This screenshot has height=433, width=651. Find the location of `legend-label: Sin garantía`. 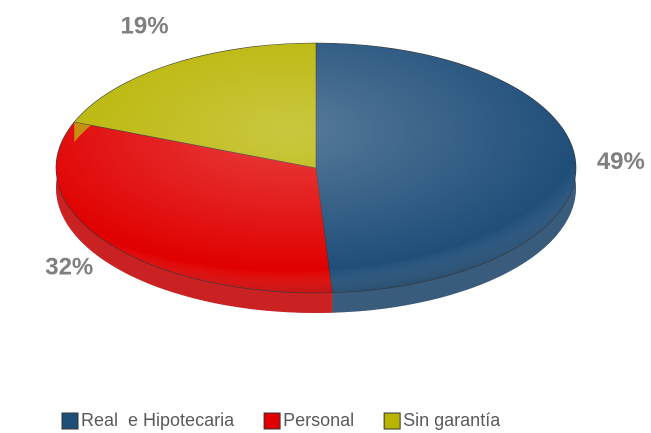

legend-label: Sin garantía is located at coordinates (452, 420).